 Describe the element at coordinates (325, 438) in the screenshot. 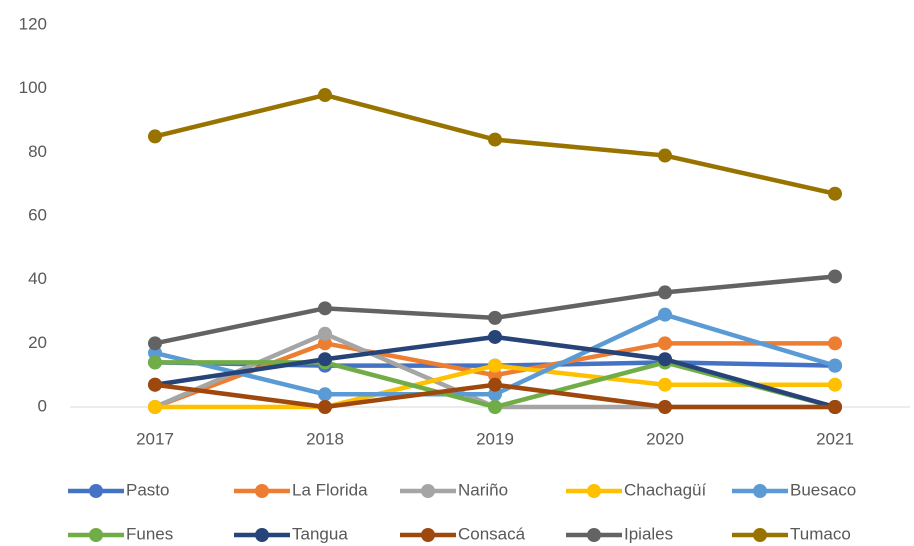

I see `x-tick-label: 2018` at that location.